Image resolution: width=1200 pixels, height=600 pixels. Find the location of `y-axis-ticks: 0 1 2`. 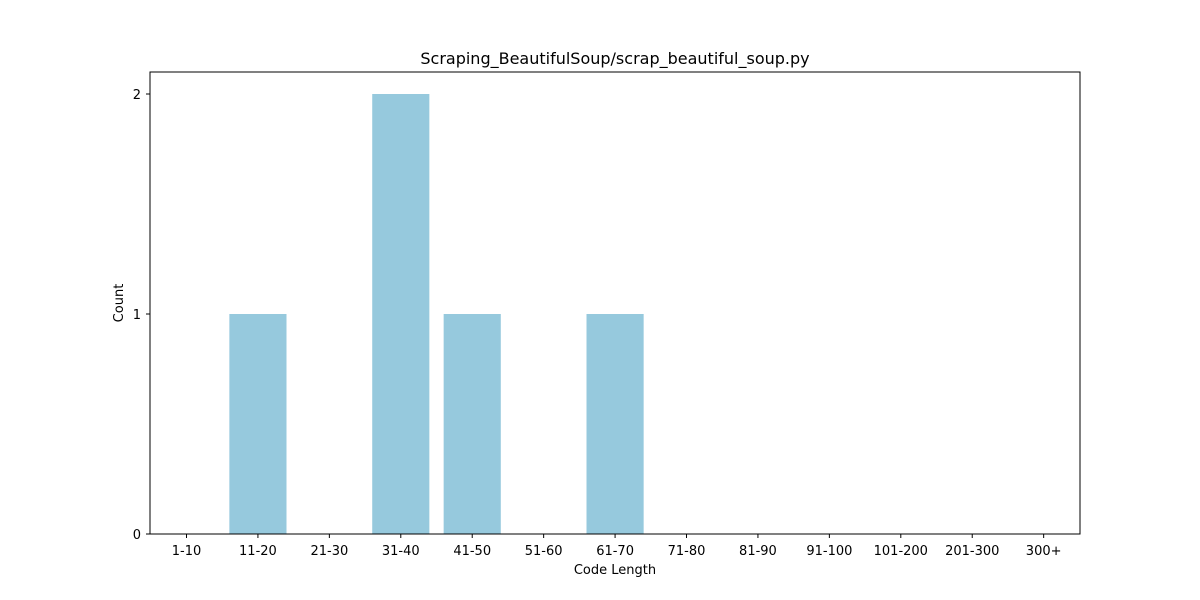

y-axis-ticks: 0 1 2 is located at coordinates (141, 315).